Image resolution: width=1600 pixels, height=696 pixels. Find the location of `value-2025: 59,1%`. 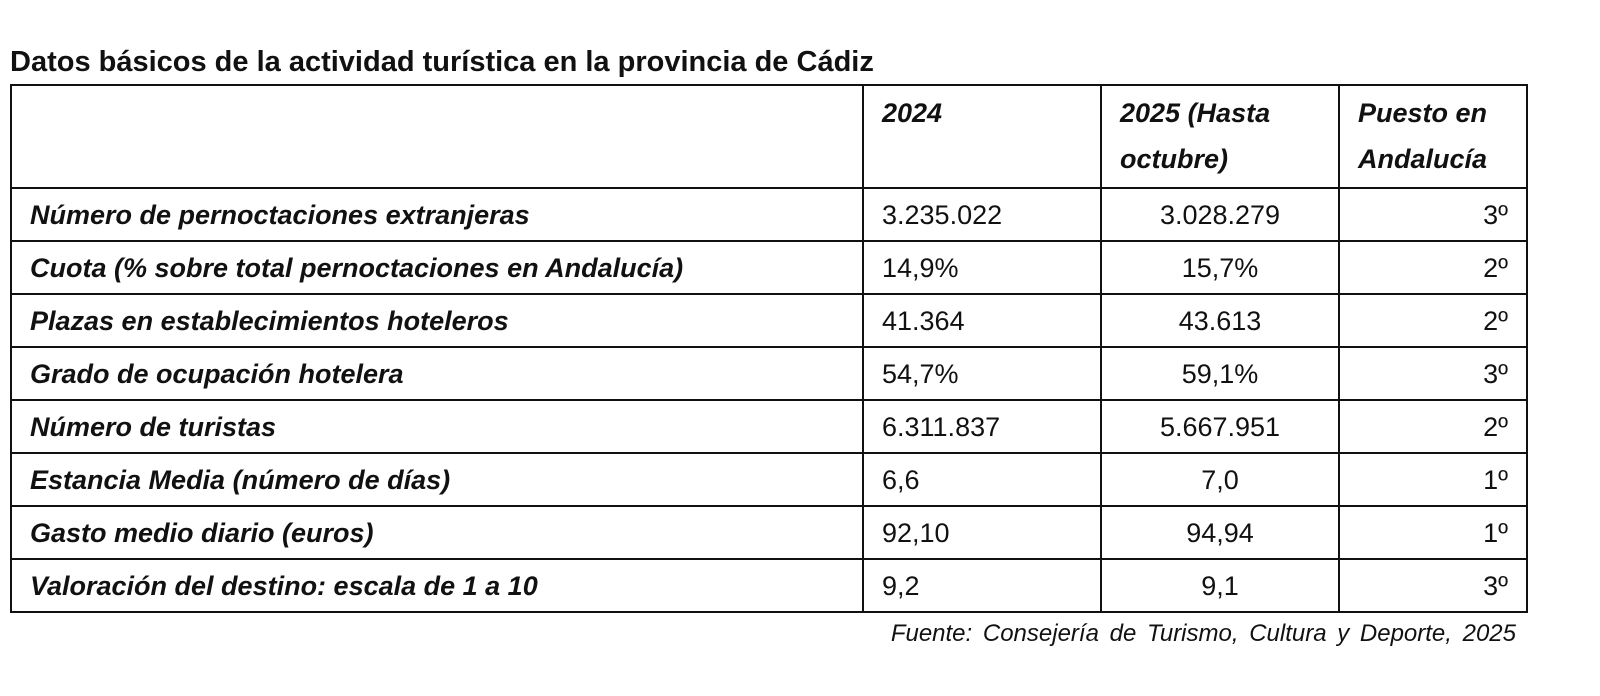

value-2025: 59,1% is located at coordinates (1220, 373).